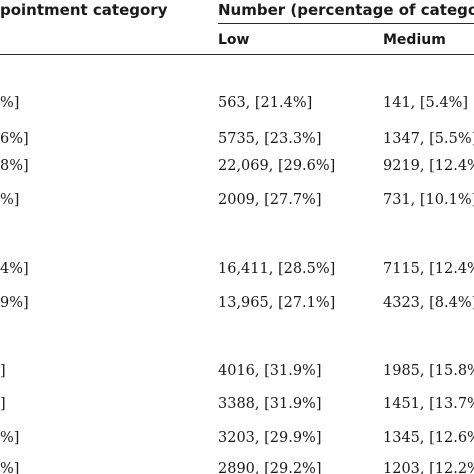 Image resolution: width=474 pixels, height=474 pixels. I want to click on row-medium-cell: 731, [10.1%], so click(428, 200).